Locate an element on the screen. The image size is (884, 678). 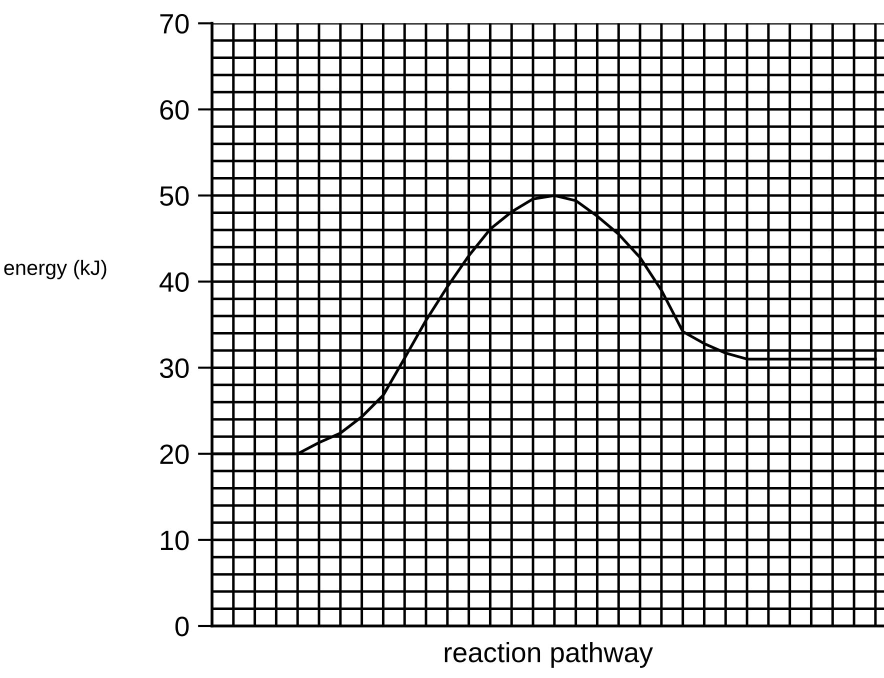
y-tick-label: 70 is located at coordinates (174, 24).